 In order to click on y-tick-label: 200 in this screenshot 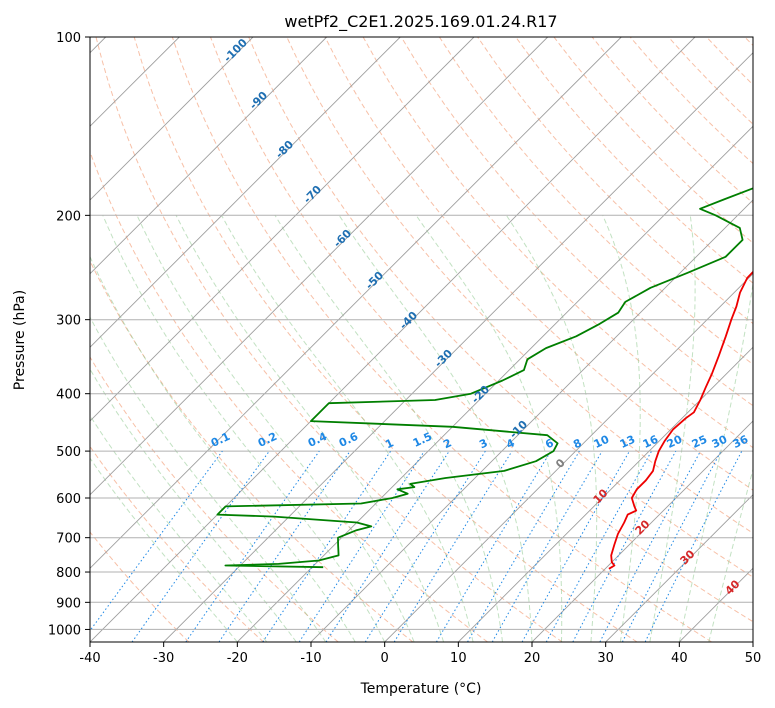, I will do `click(68, 216)`.